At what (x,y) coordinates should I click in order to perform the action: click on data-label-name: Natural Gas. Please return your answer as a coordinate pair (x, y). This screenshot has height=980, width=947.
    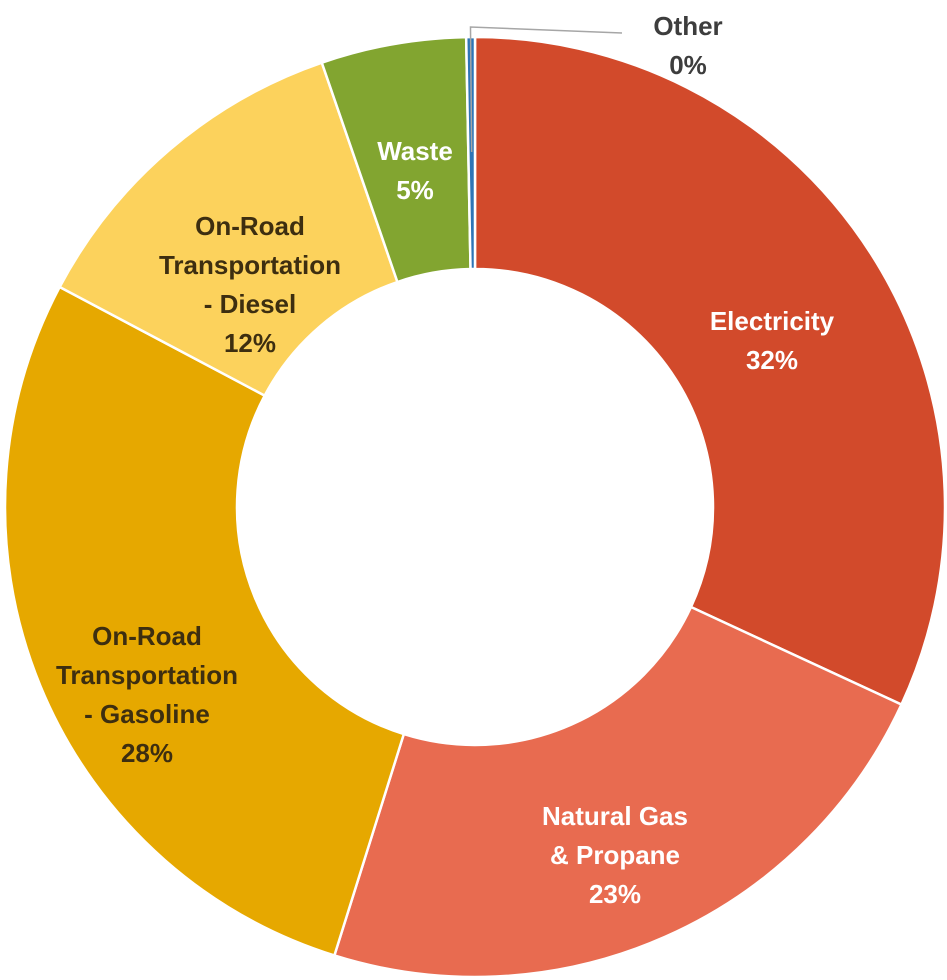
    Looking at the image, I should click on (615, 816).